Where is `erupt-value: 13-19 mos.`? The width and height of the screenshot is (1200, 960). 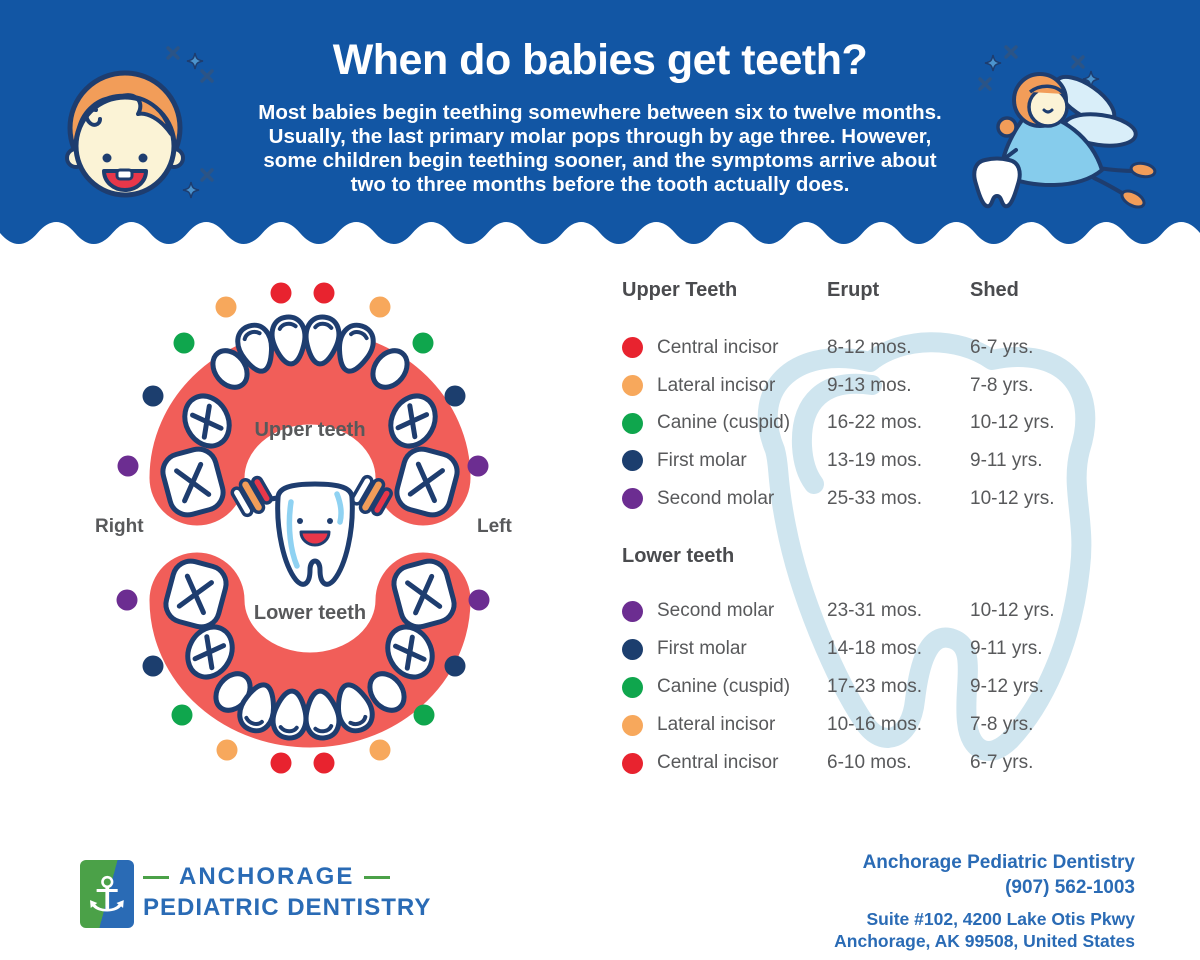 erupt-value: 13-19 mos. is located at coordinates (875, 460).